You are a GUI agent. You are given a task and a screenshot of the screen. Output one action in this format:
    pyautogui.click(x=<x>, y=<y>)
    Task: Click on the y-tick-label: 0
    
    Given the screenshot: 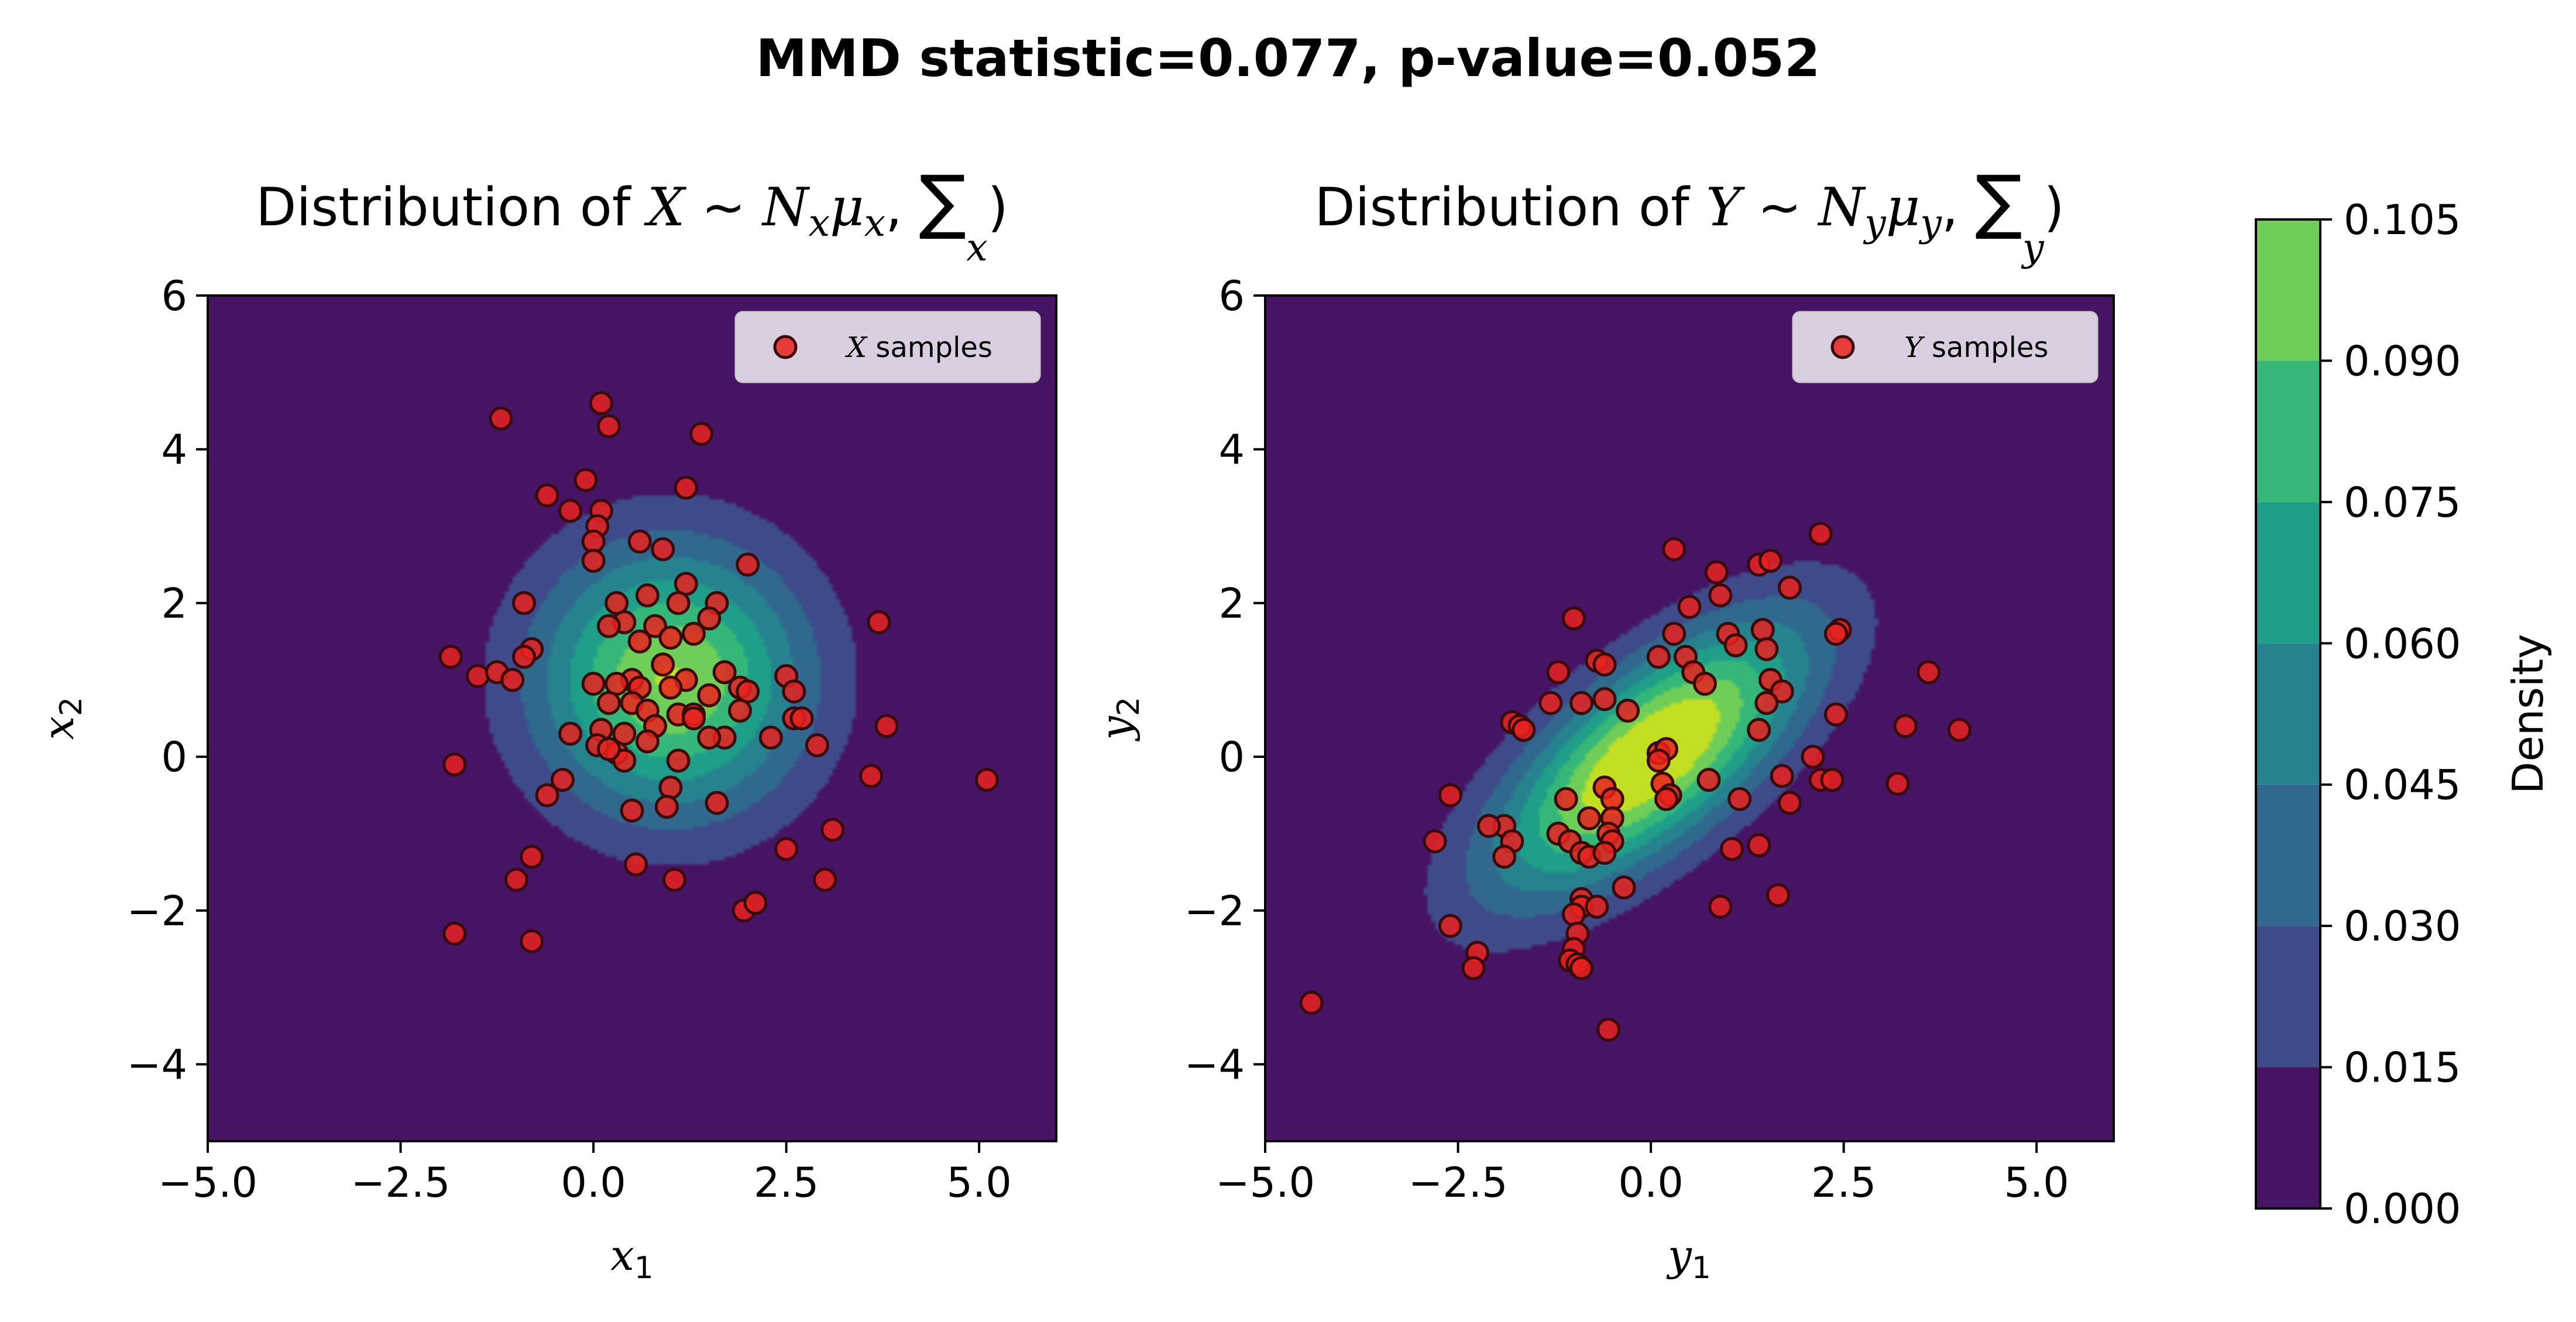 What is the action you would take?
    pyautogui.click(x=1231, y=757)
    